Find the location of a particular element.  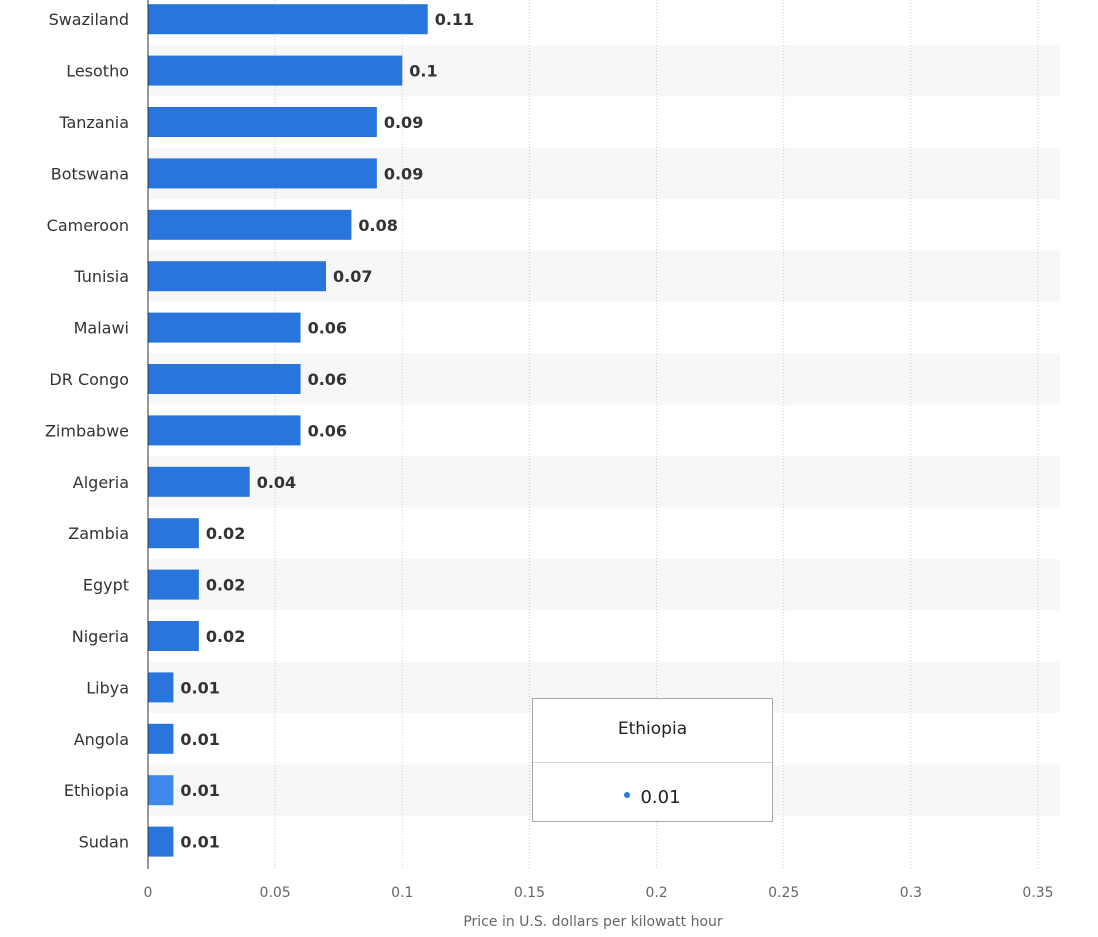

value-label: 0.11 is located at coordinates (454, 19).